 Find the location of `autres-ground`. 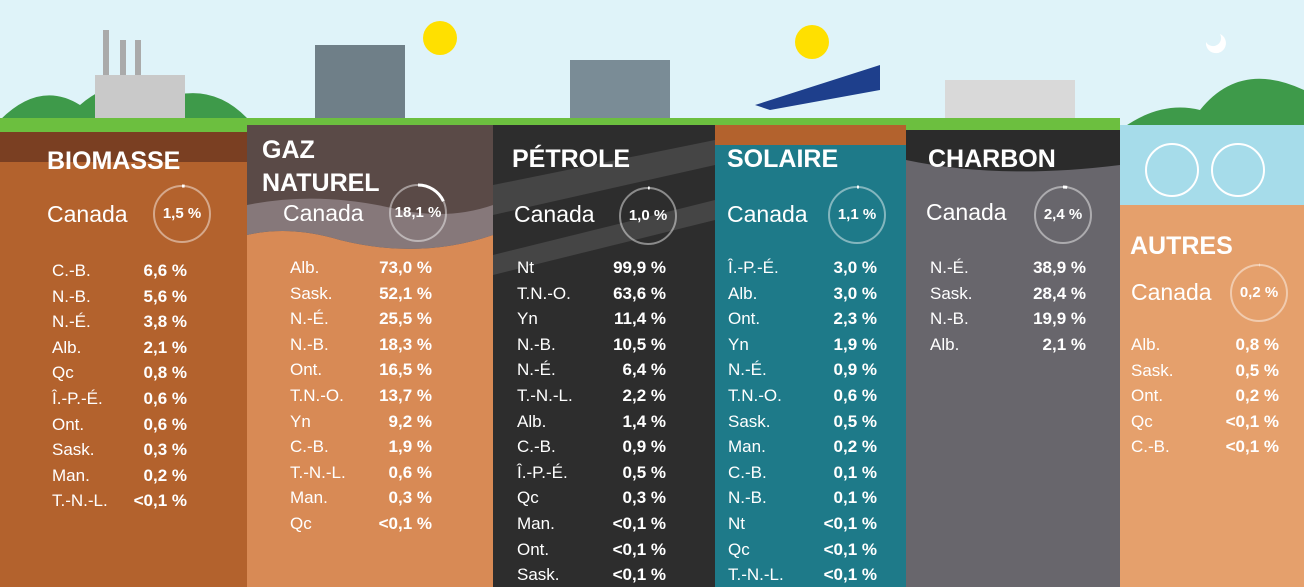

autres-ground is located at coordinates (1212, 396).